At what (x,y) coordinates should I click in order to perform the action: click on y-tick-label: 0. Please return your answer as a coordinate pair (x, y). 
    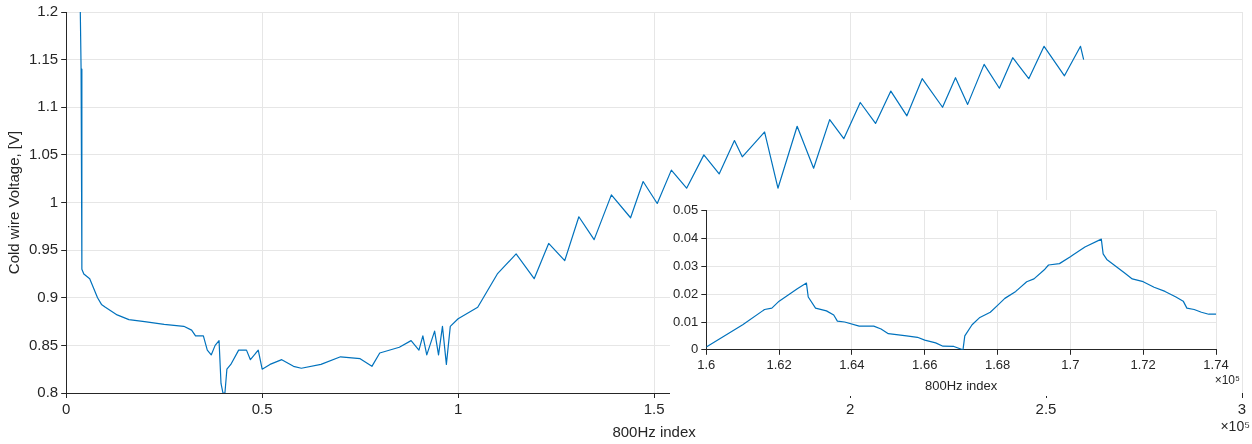
    Looking at the image, I should click on (695, 349).